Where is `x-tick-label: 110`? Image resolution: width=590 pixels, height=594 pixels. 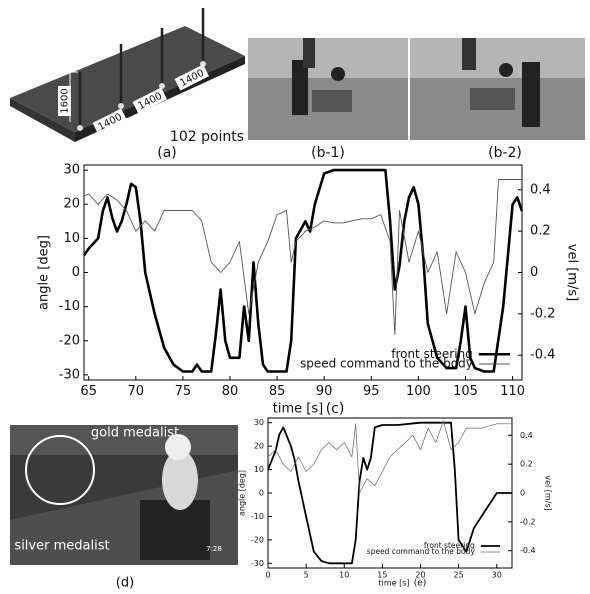
x-tick-label: 110 is located at coordinates (512, 391).